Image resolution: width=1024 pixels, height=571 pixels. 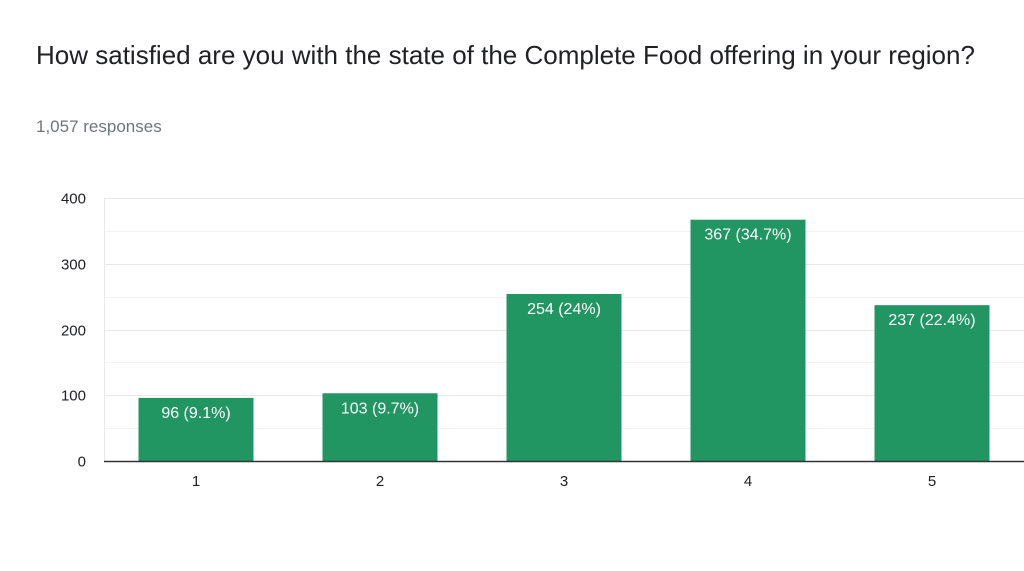 I want to click on x-tick-label: 3, so click(x=564, y=481).